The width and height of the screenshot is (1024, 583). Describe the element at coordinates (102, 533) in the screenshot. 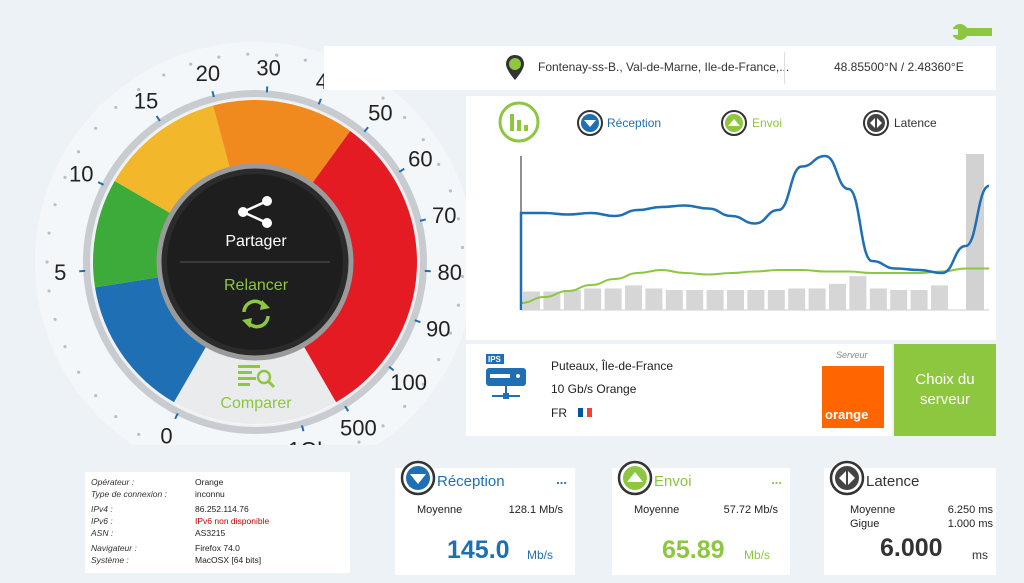

I see `info-label: ASN :` at that location.